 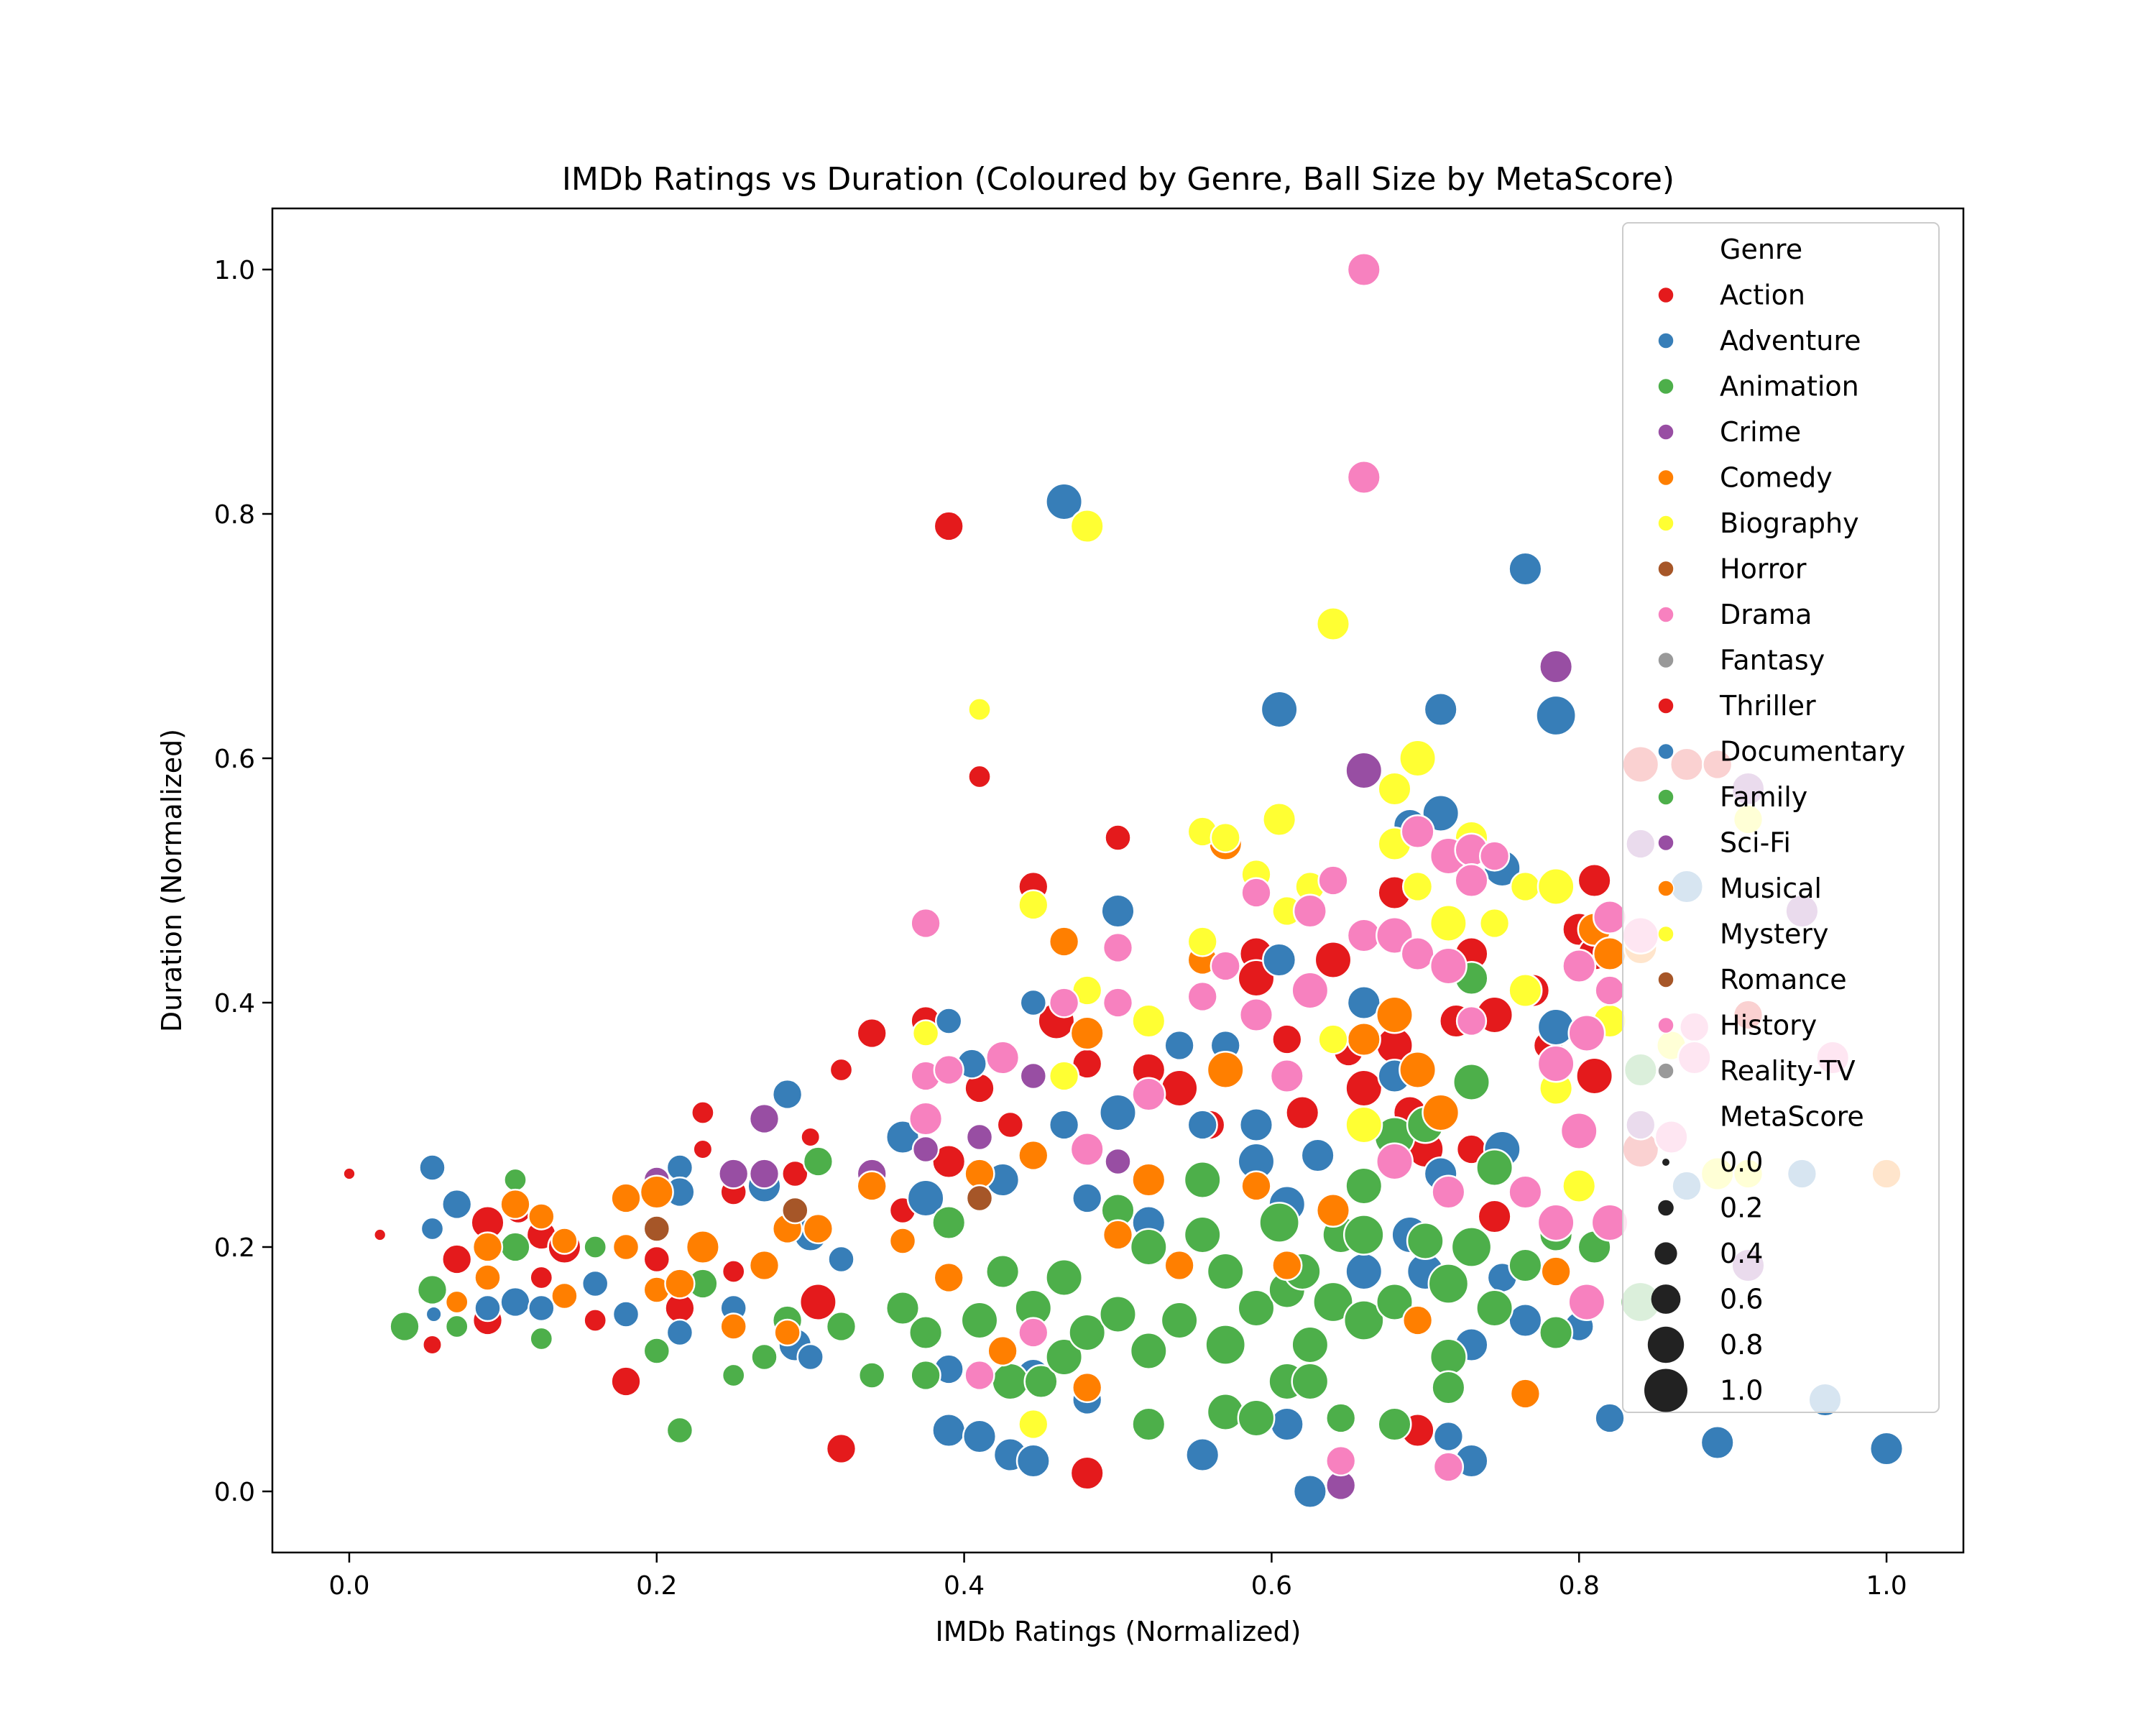 What do you see at coordinates (1767, 706) in the screenshot?
I see `legend-label-thriller: Thriller` at bounding box center [1767, 706].